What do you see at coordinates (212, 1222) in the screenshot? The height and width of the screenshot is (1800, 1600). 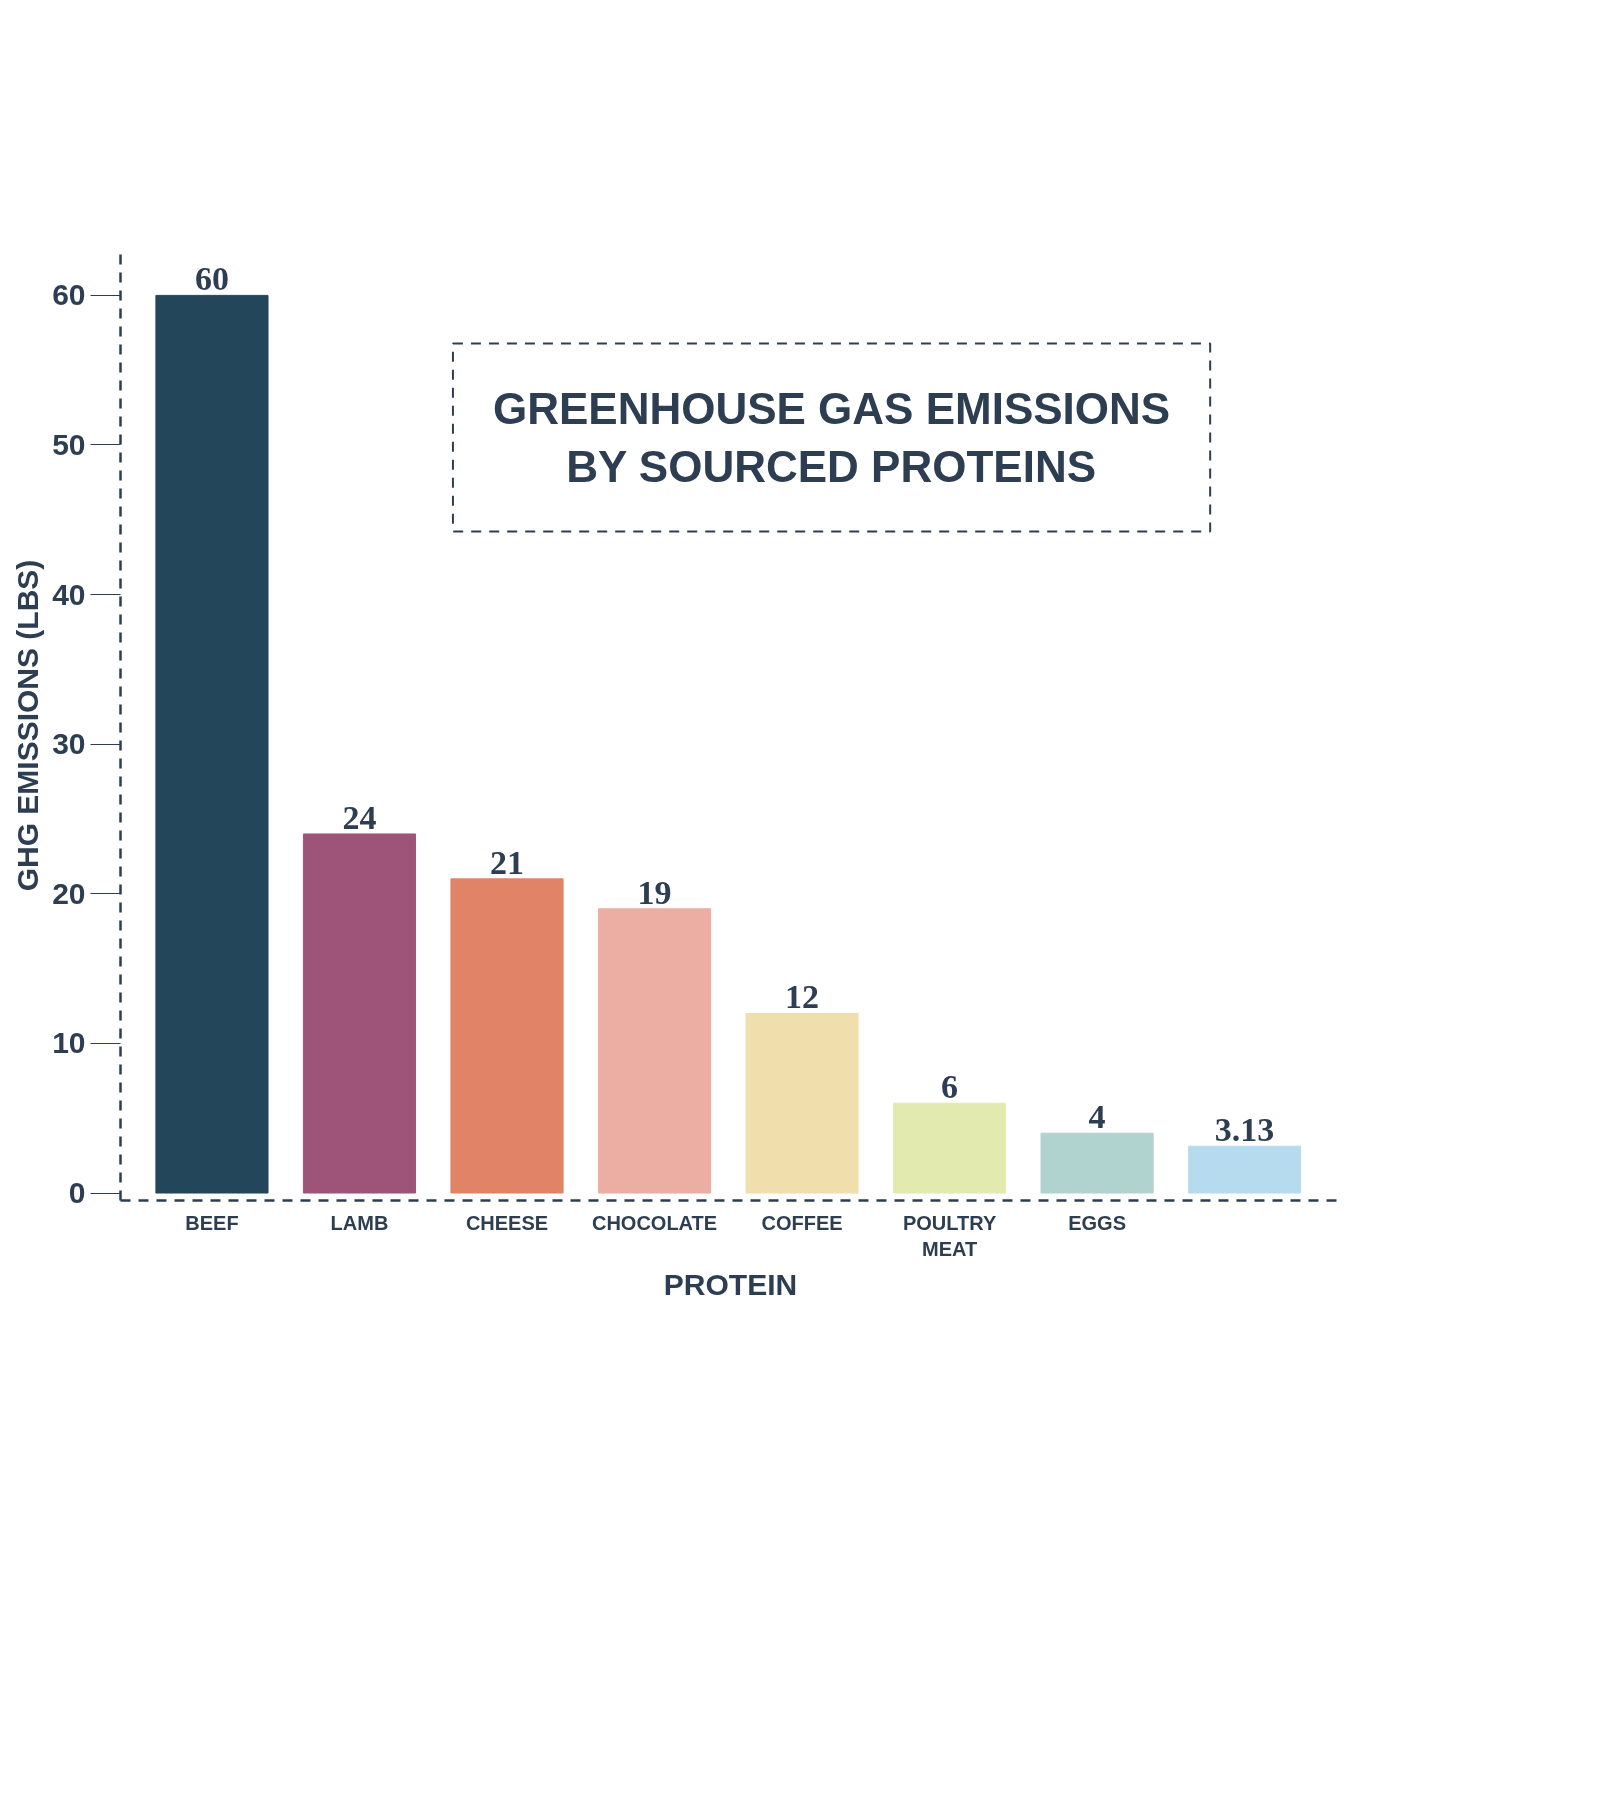 I see `x-tick-label: BEEF` at bounding box center [212, 1222].